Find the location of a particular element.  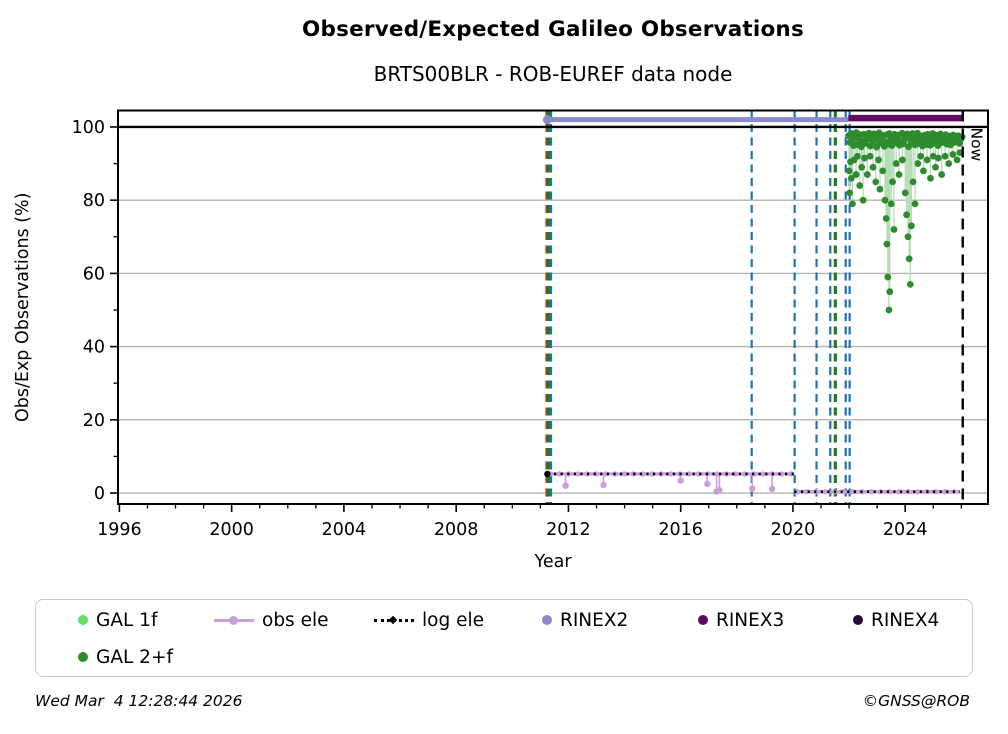

legend-label: RINEX2 is located at coordinates (594, 620).